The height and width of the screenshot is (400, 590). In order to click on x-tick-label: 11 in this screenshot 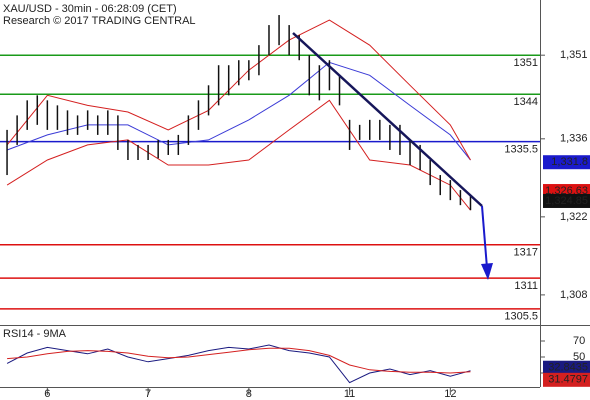, I will do `click(349, 394)`.